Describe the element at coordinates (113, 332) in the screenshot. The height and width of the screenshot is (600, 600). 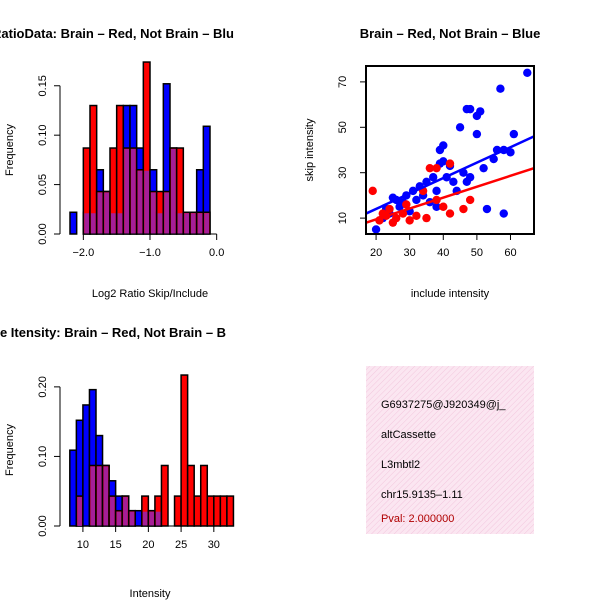
I see `intensity-histogram-title: ne Itensity: Brain – Red, Not Brain – B` at that location.